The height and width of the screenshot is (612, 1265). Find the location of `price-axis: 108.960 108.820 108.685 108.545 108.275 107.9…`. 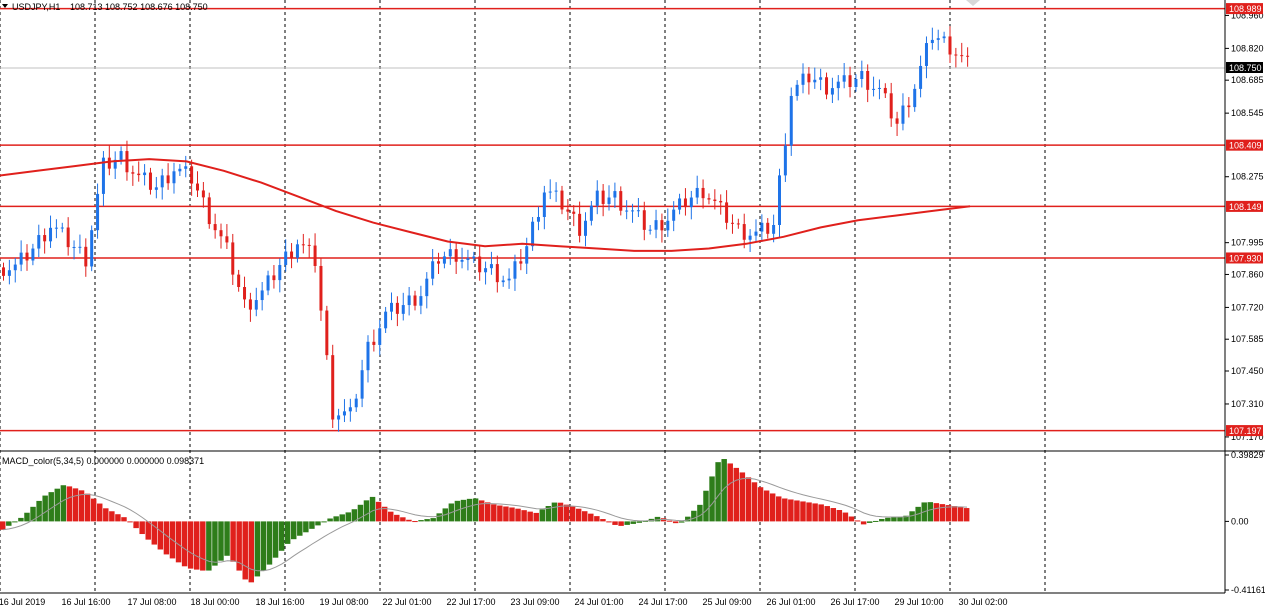

price-axis: 108.960 108.820 108.685 108.545 108.275 107.9… is located at coordinates (1244, 226).